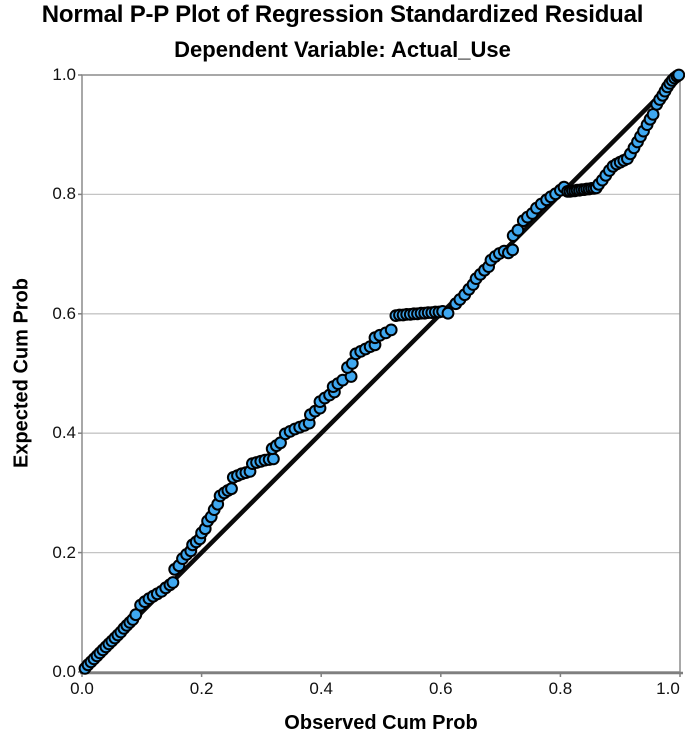 The image size is (685, 749). What do you see at coordinates (64, 313) in the screenshot?
I see `y-tick-label: 0.6` at bounding box center [64, 313].